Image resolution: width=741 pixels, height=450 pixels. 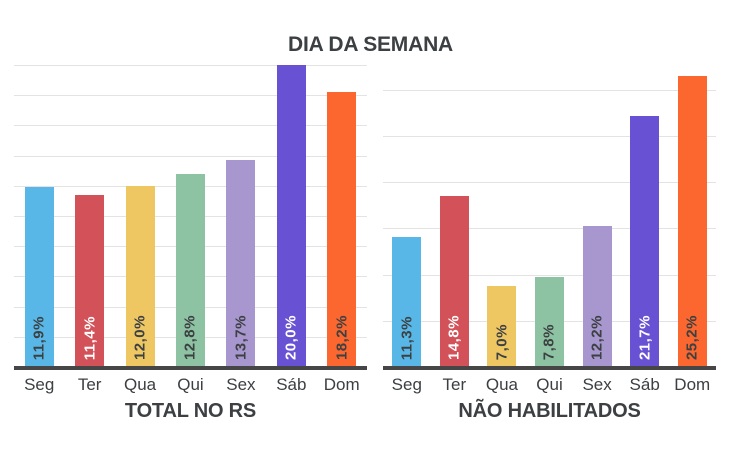 What do you see at coordinates (190, 95) in the screenshot?
I see `gridline-18pct` at bounding box center [190, 95].